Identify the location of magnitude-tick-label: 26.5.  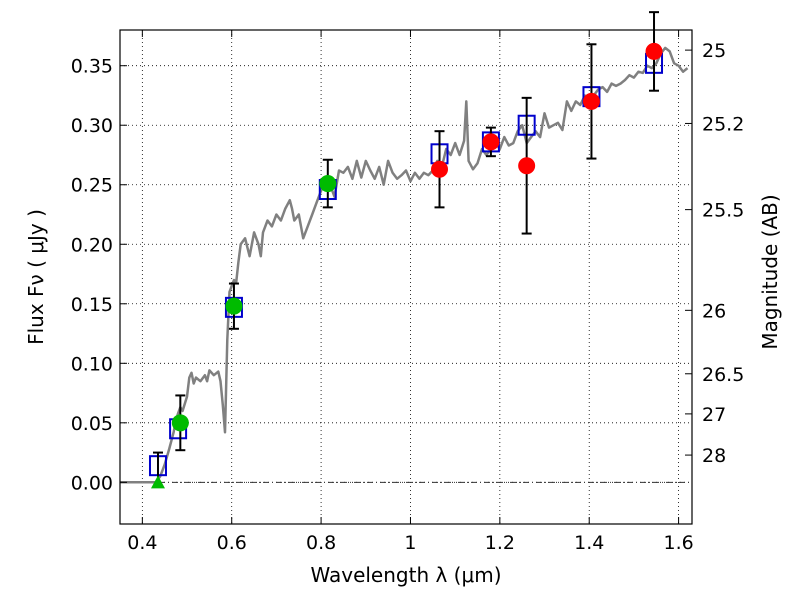
(723, 375).